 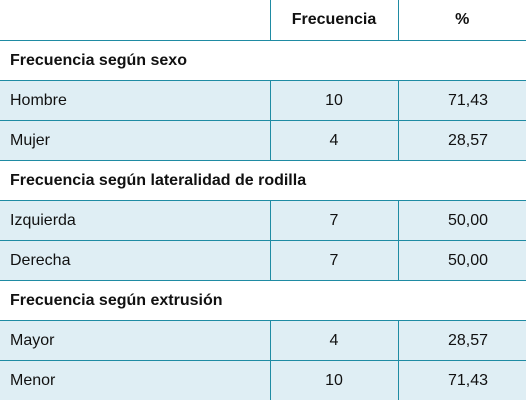 I want to click on header-frequency: Frecuencia, so click(x=333, y=20).